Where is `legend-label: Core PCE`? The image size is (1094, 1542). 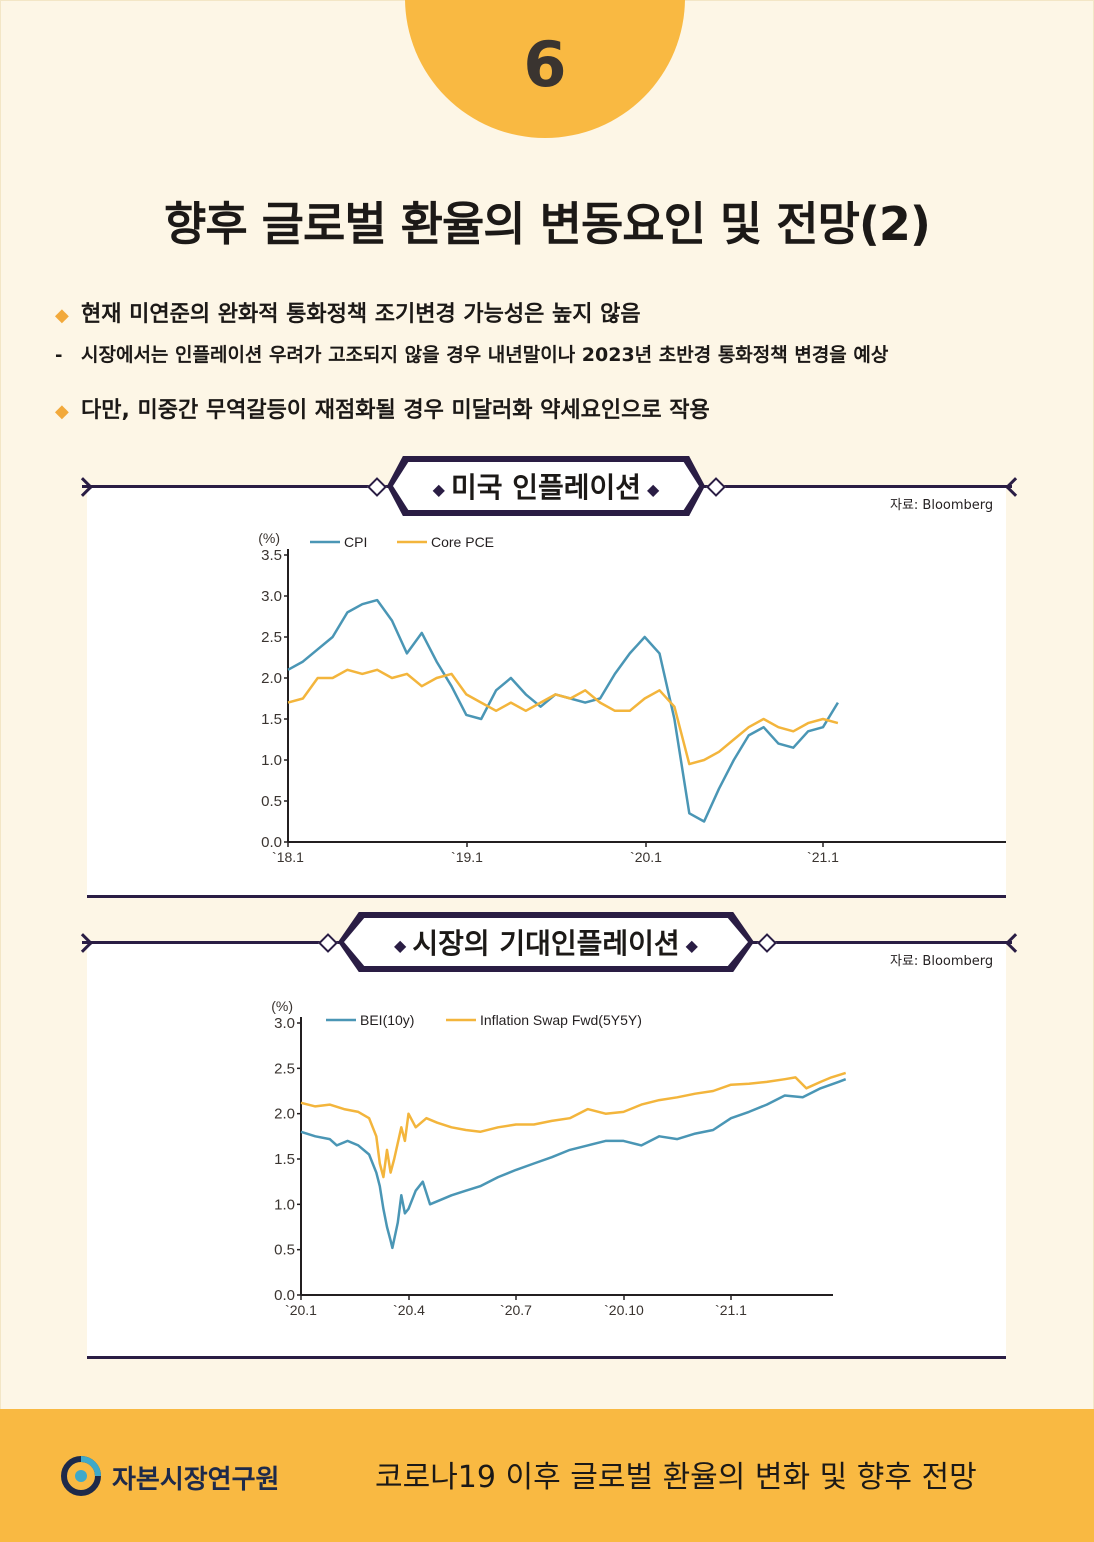
legend-label: Core PCE is located at coordinates (462, 542).